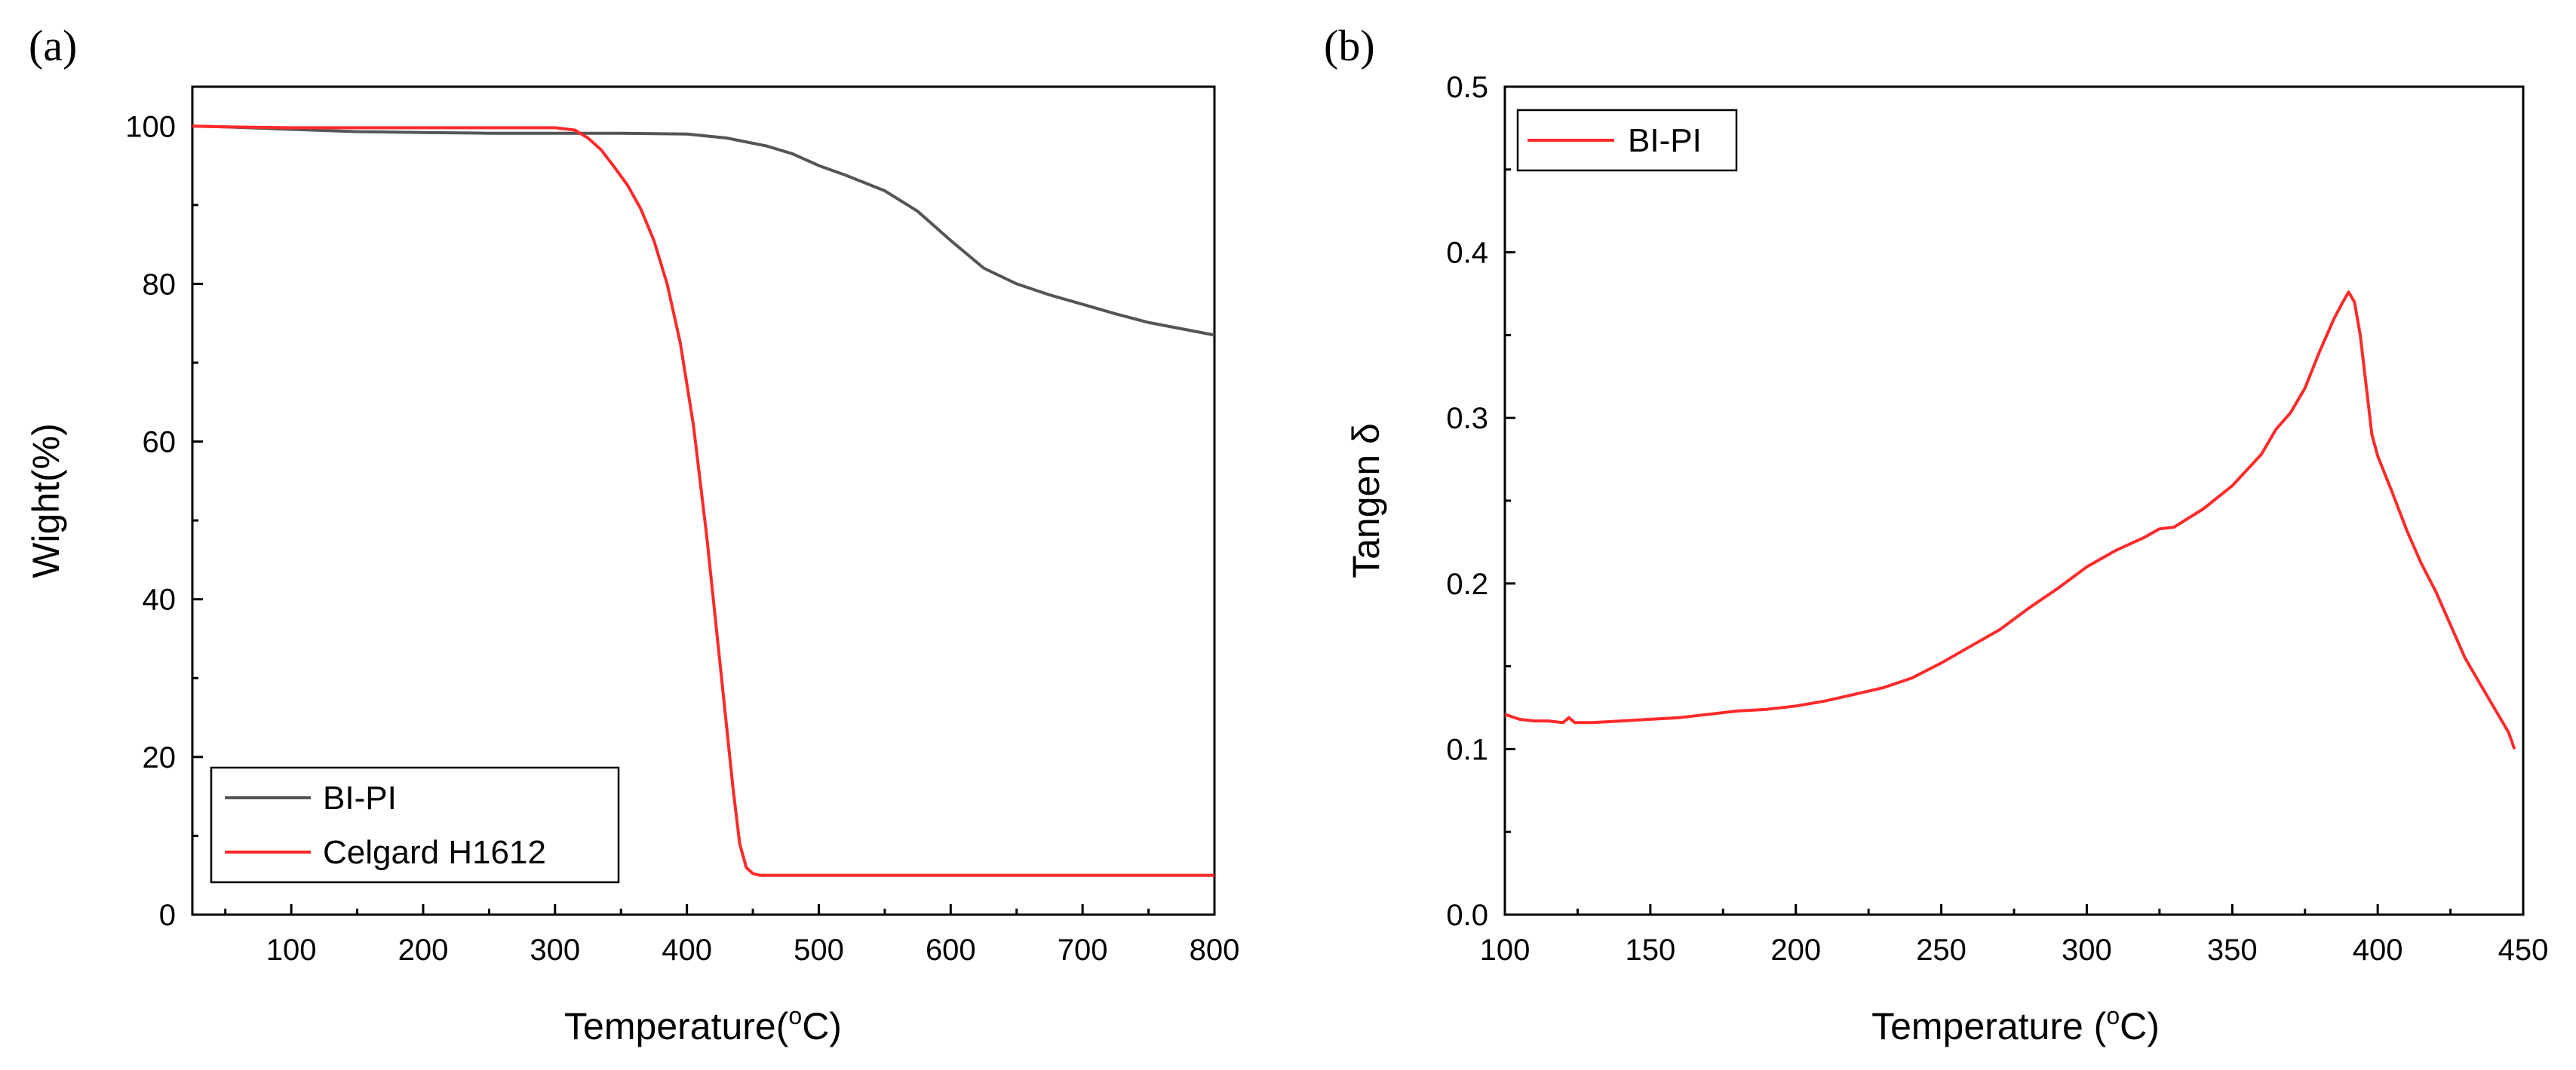 The width and height of the screenshot is (2576, 1070). I want to click on b-y-tick-label: 0.3, so click(1467, 418).